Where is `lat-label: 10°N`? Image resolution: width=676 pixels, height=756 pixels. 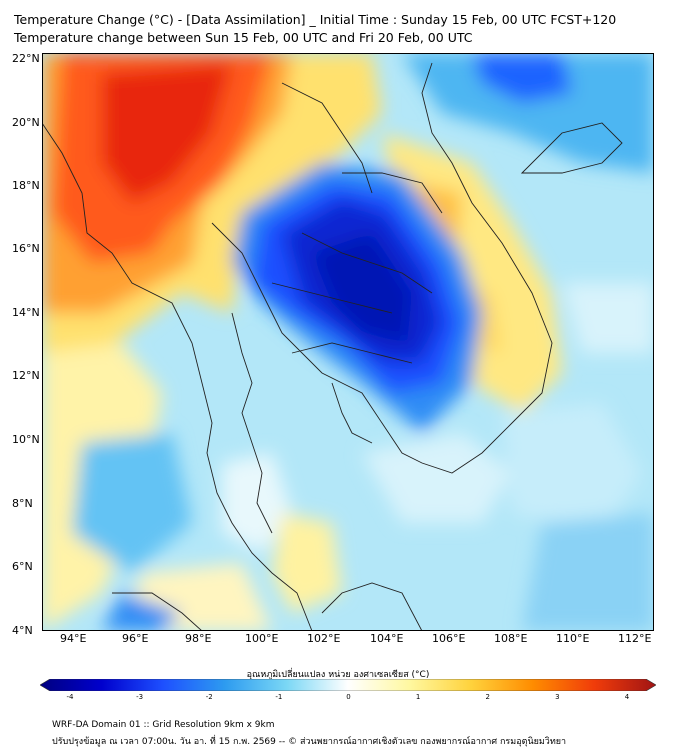 lat-label: 10°N is located at coordinates (26, 439).